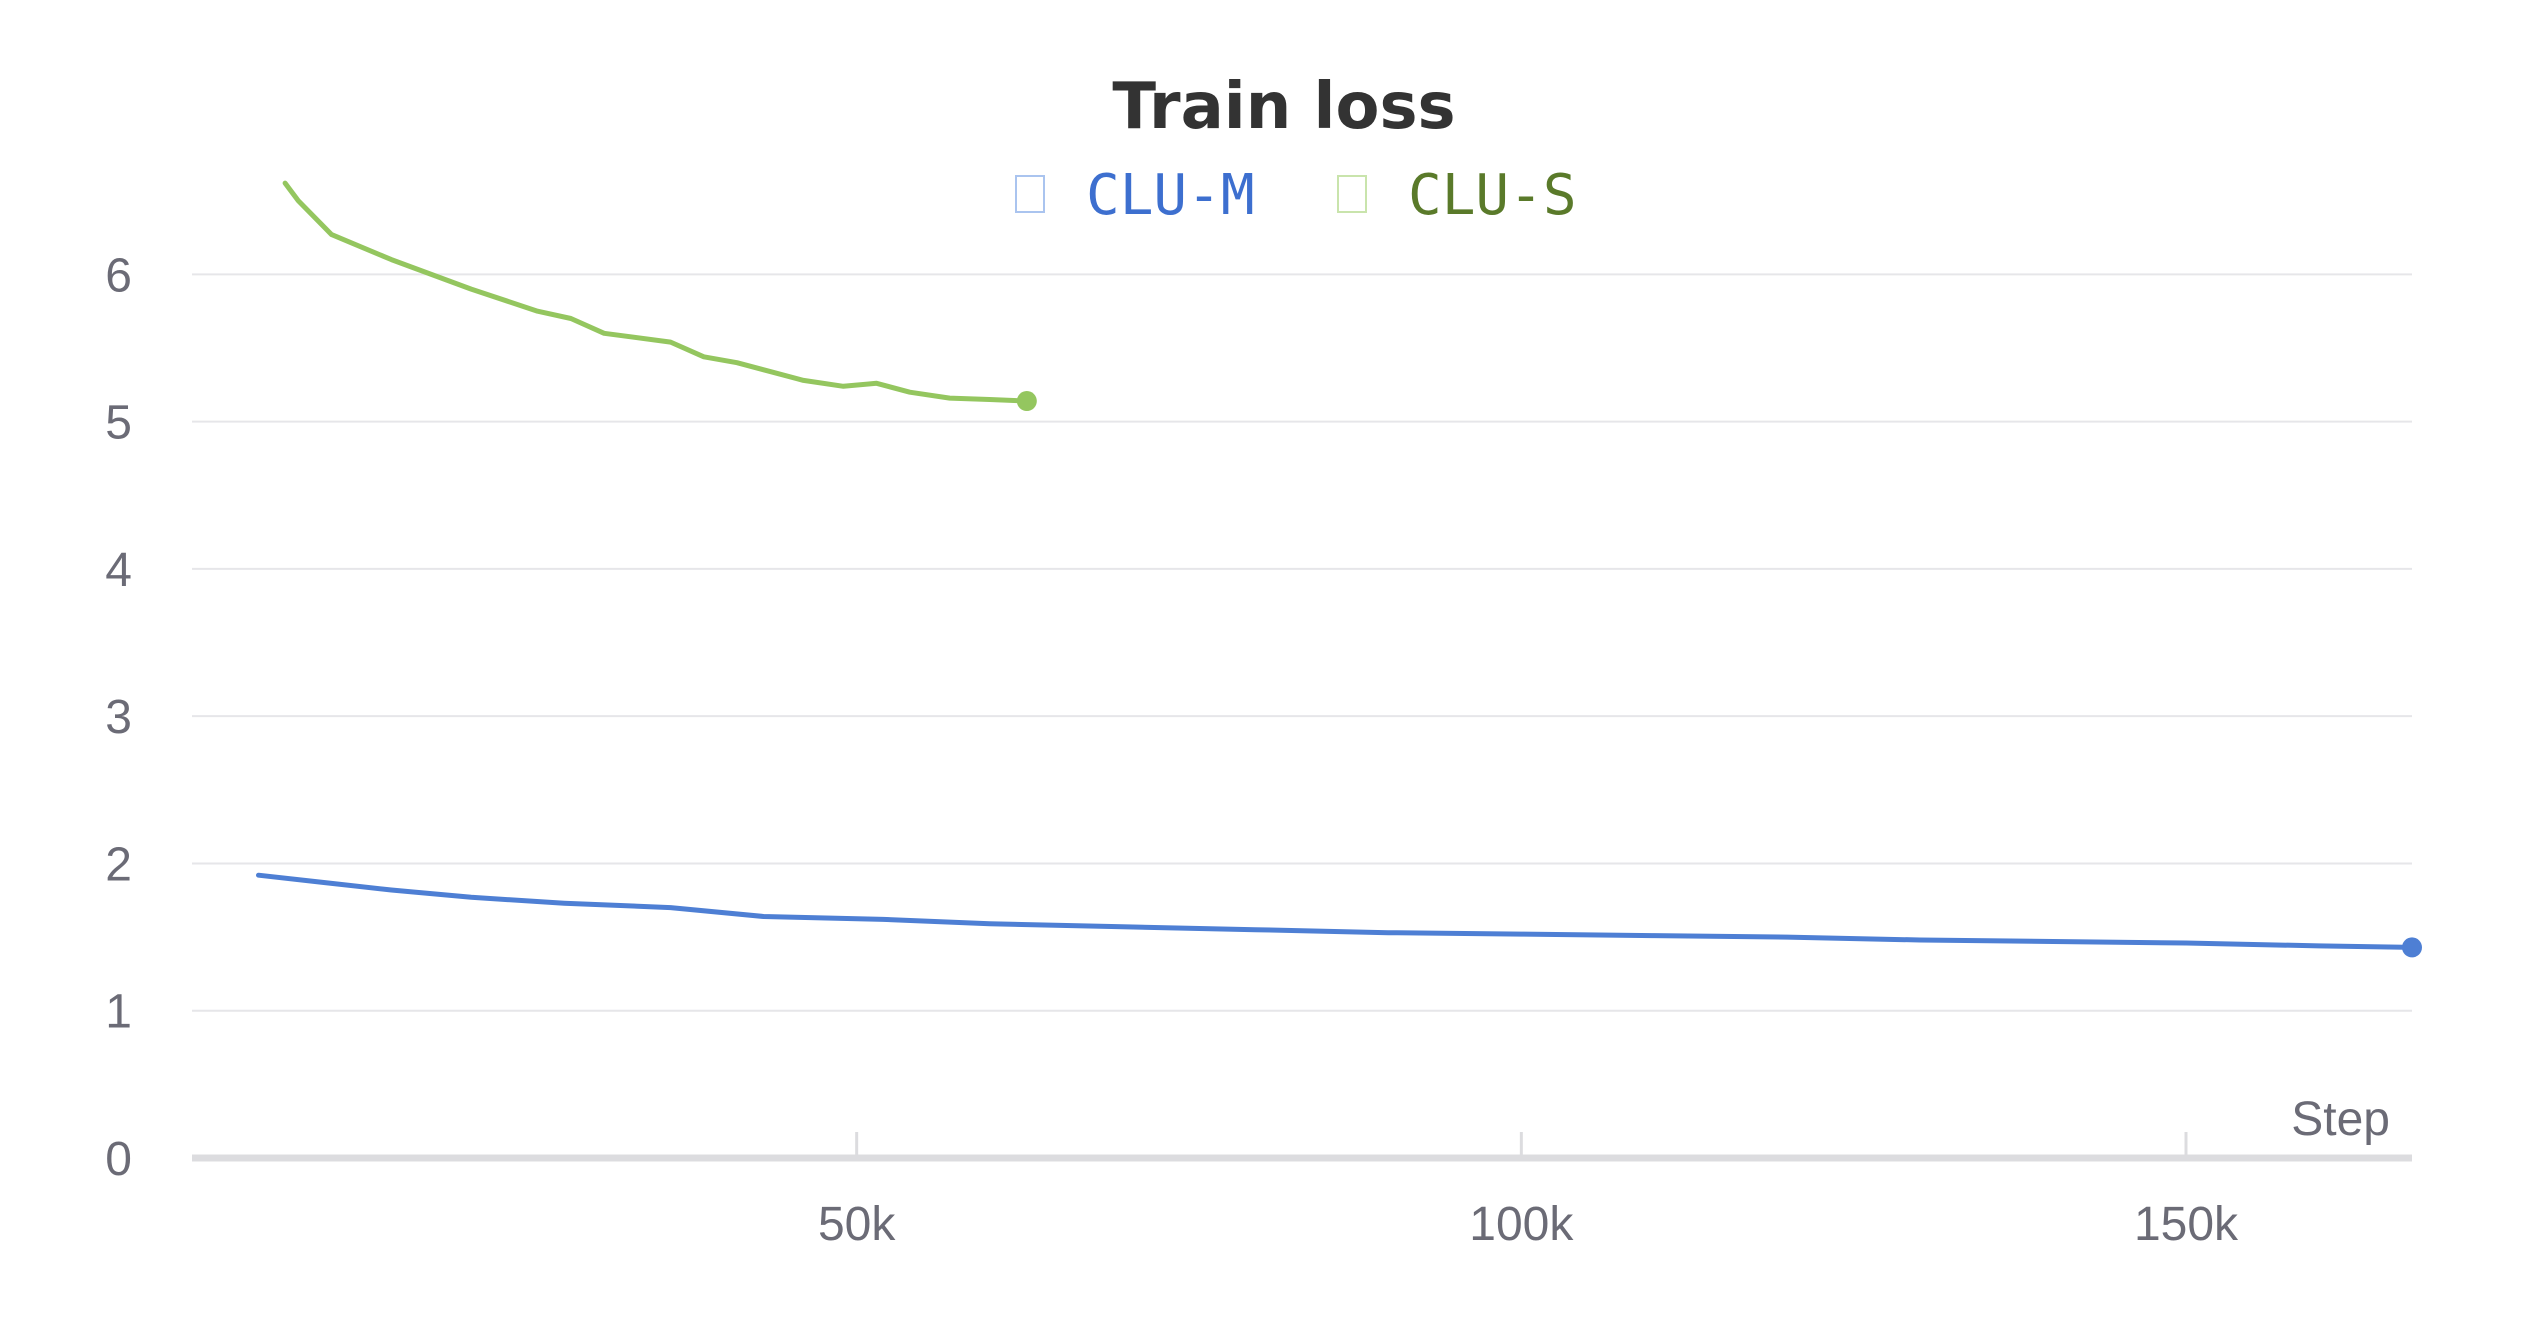 The image size is (2528, 1328). I want to click on x-axis-title: Step, so click(2340, 1119).